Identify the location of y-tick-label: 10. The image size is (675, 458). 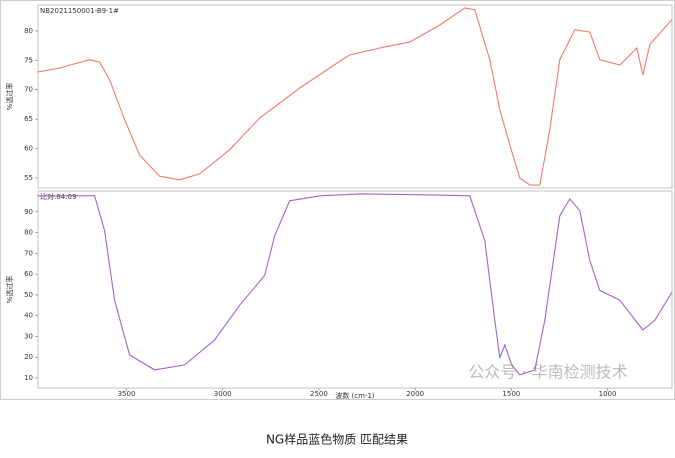
(28, 378).